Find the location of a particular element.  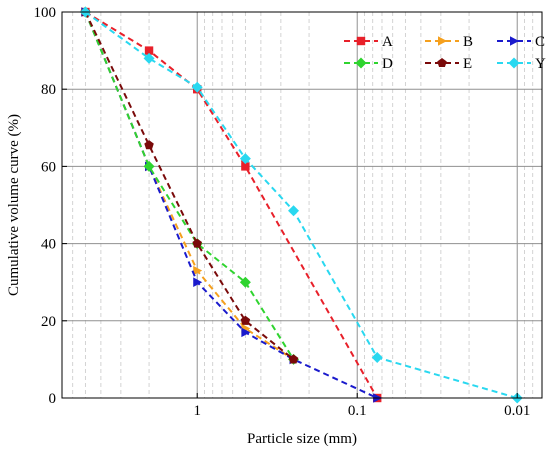

legend-item-e: E is located at coordinates (448, 64).